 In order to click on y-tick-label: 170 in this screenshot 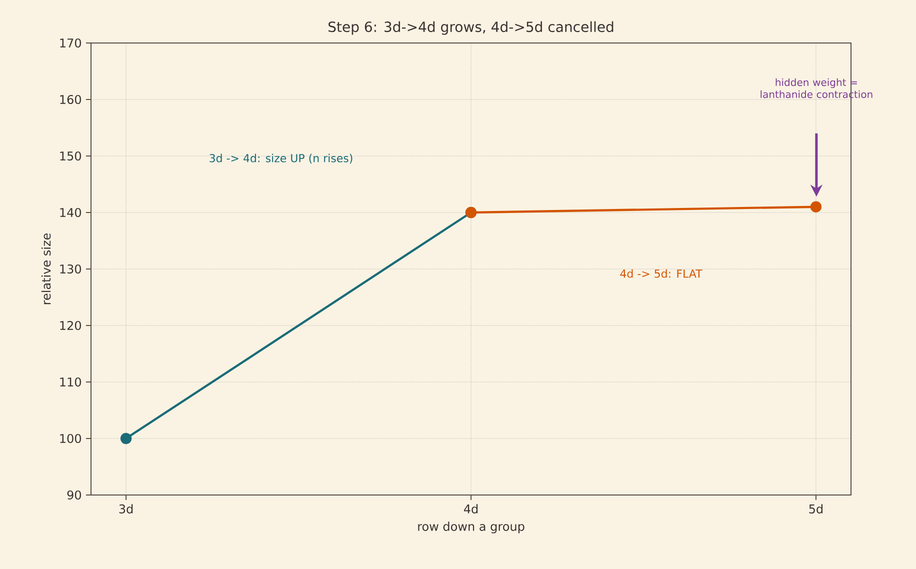, I will do `click(71, 43)`.